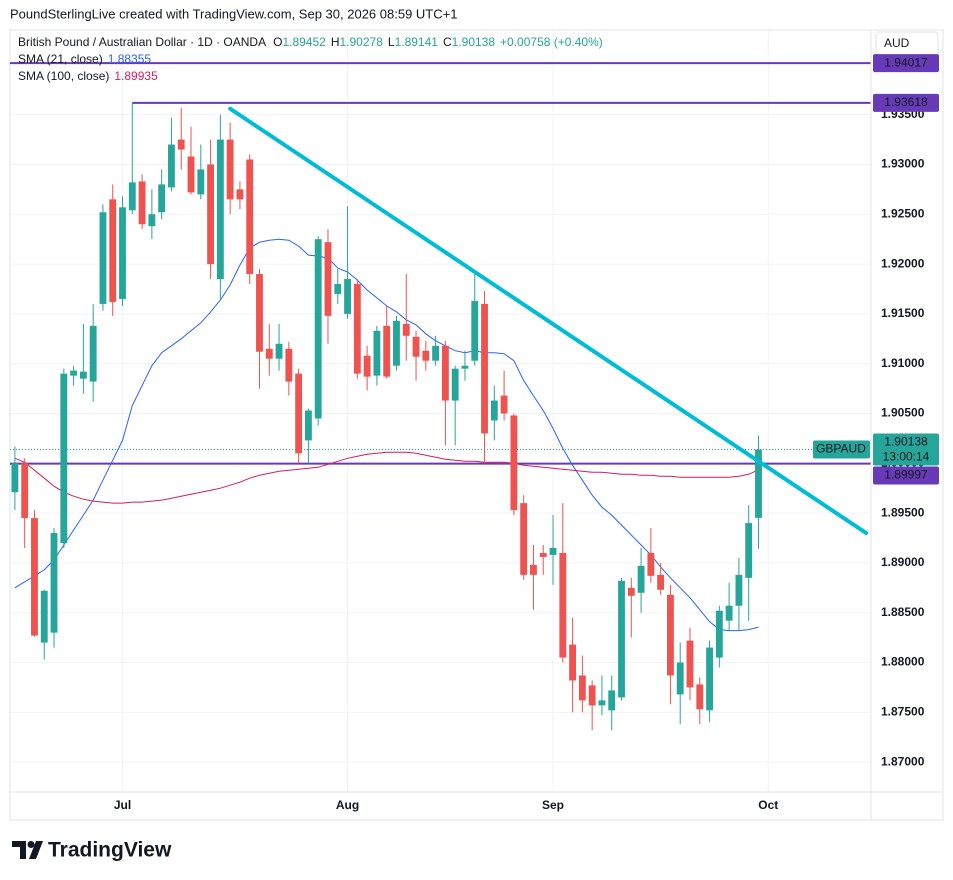 The height and width of the screenshot is (880, 953). What do you see at coordinates (903, 612) in the screenshot?
I see `y-tick-label: 1.88500` at bounding box center [903, 612].